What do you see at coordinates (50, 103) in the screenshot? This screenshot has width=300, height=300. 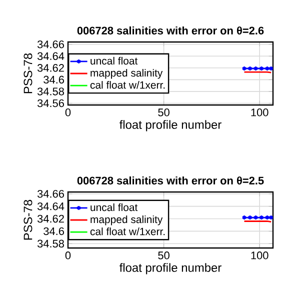 I see `y-tick-label: 34.56` at bounding box center [50, 103].